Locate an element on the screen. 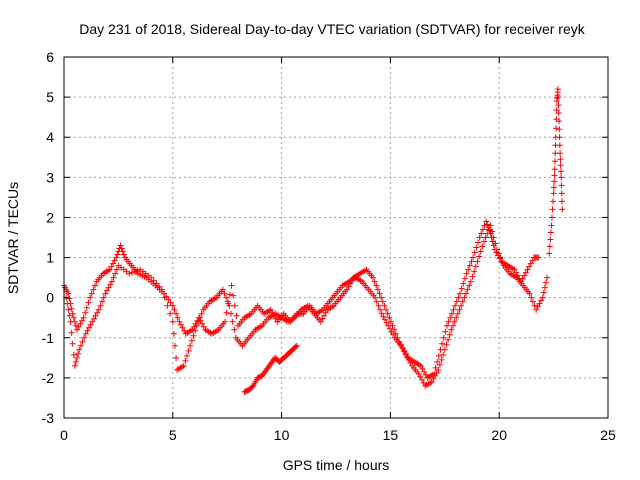 Image resolution: width=640 pixels, height=480 pixels. y-tick-label: 2 is located at coordinates (50, 217).